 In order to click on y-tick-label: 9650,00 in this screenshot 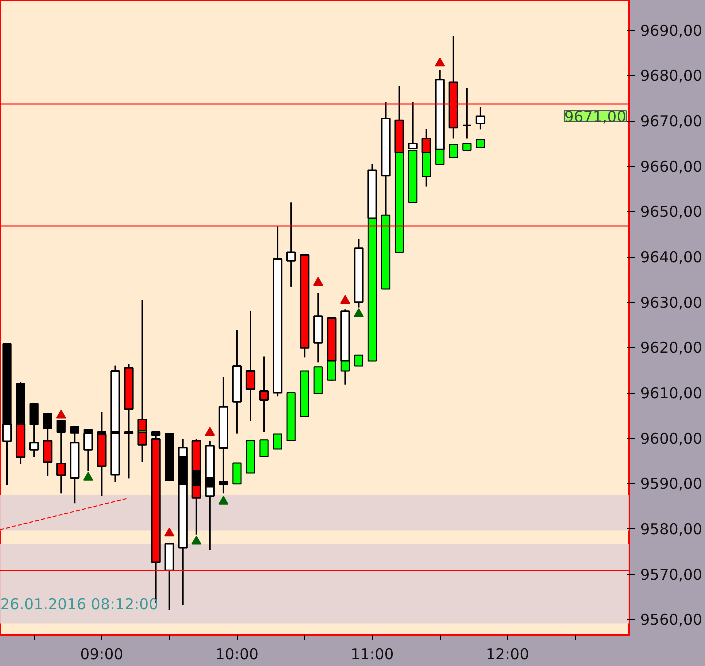, I will do `click(671, 212)`.